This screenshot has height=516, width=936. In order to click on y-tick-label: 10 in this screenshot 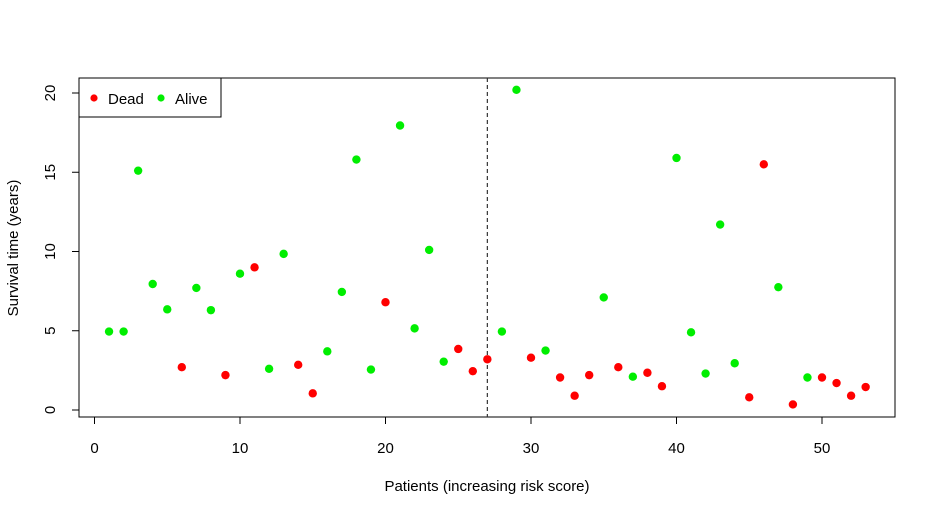, I will do `click(50, 251)`.